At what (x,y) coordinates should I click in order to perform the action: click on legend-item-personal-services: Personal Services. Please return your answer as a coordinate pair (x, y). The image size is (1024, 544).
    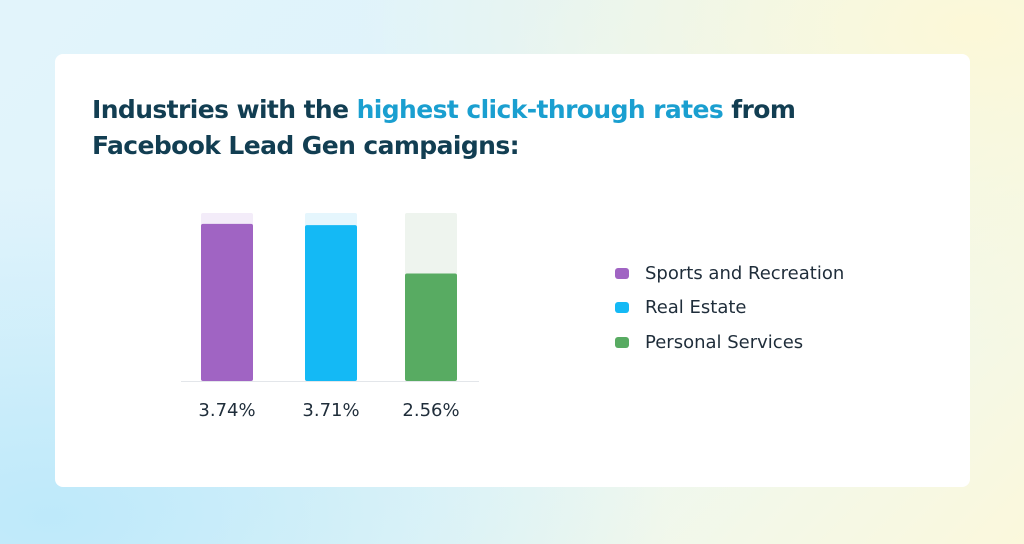
    Looking at the image, I should click on (729, 342).